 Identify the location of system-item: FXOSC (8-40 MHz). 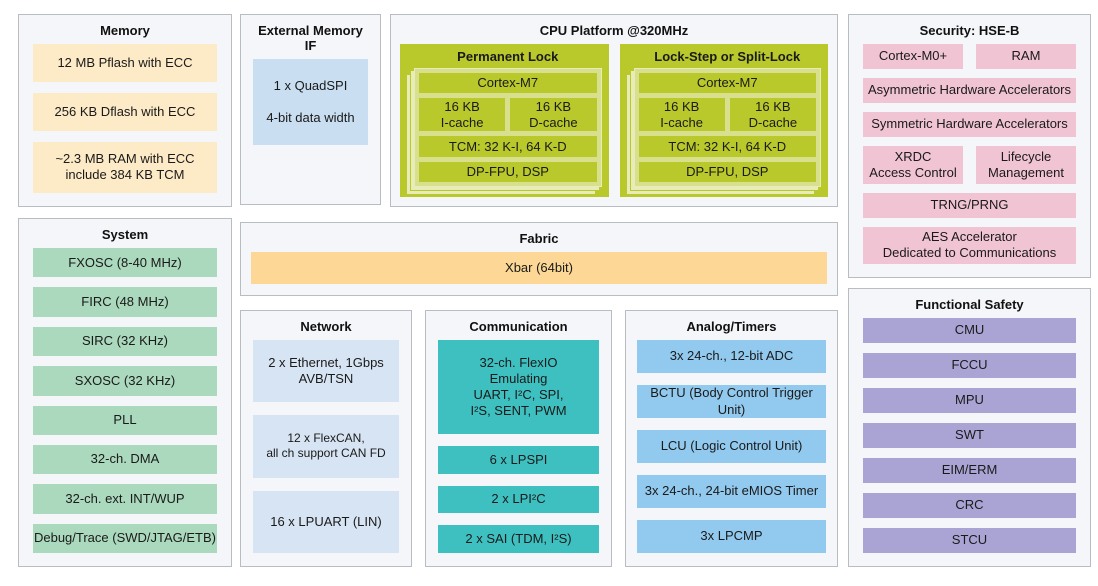
(125, 263).